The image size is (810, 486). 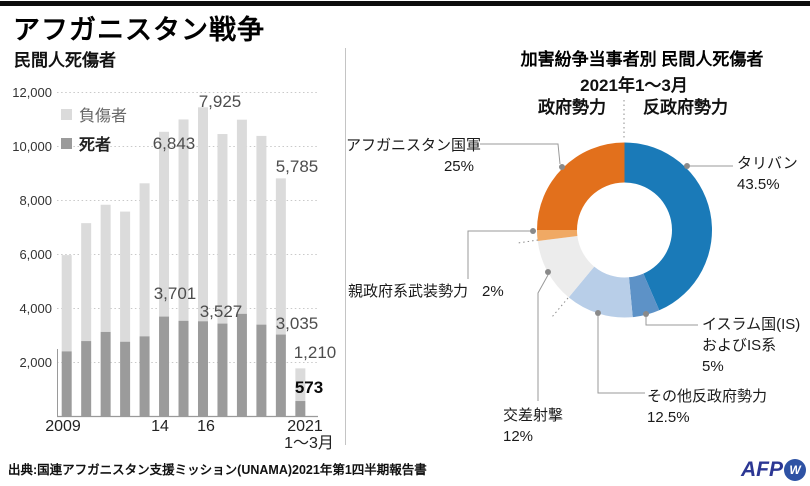 What do you see at coordinates (222, 370) in the screenshot?
I see `bar-deaths-2017` at bounding box center [222, 370].